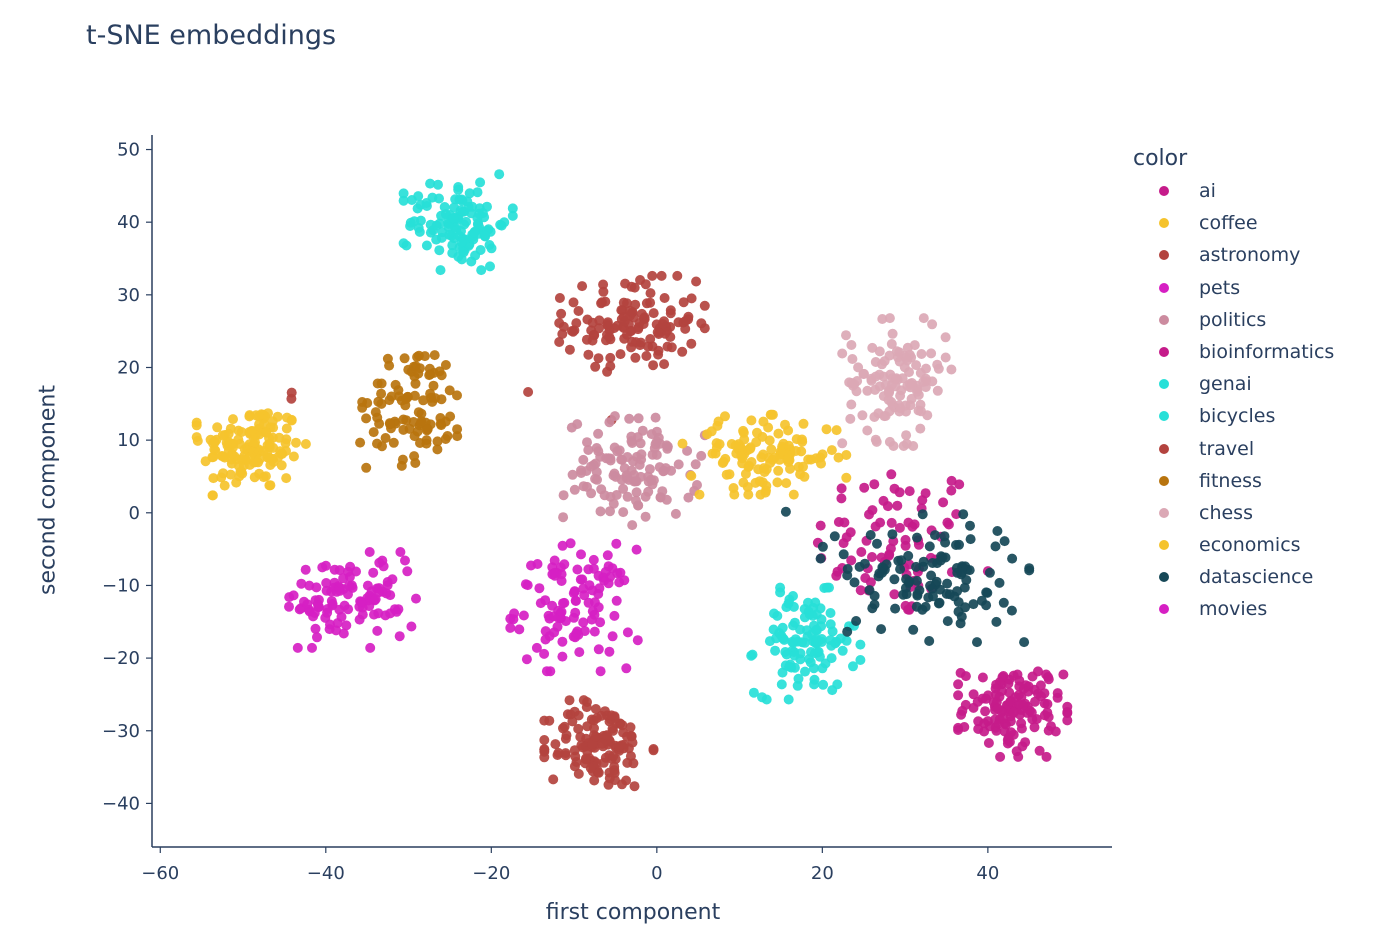 This screenshot has height=949, width=1400. I want to click on legend-item-movies: movies, so click(1263, 609).